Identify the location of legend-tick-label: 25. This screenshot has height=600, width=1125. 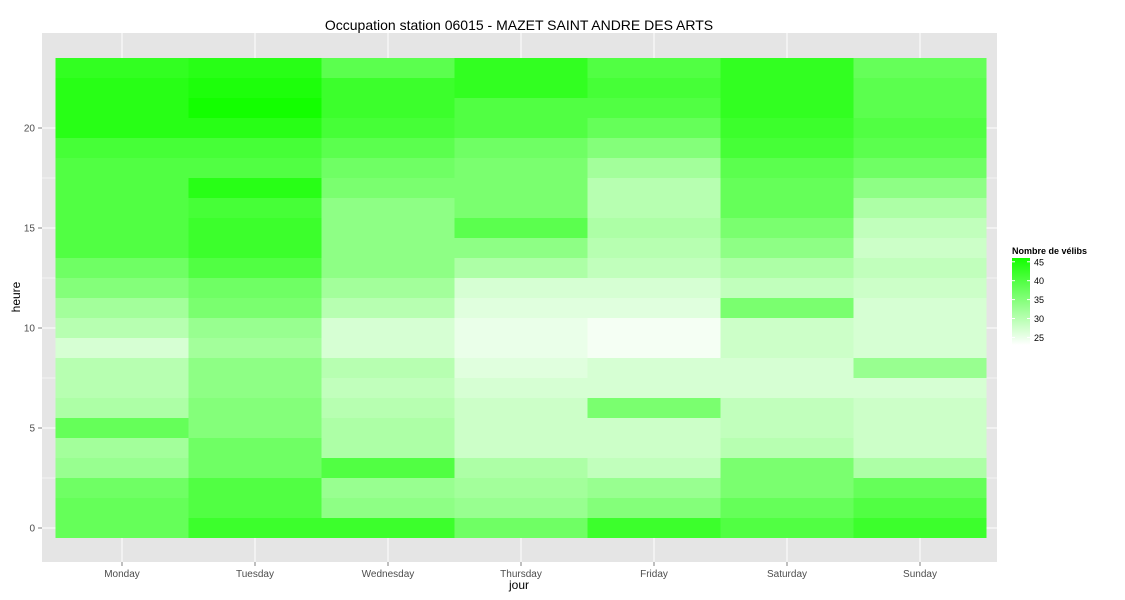
(1039, 338).